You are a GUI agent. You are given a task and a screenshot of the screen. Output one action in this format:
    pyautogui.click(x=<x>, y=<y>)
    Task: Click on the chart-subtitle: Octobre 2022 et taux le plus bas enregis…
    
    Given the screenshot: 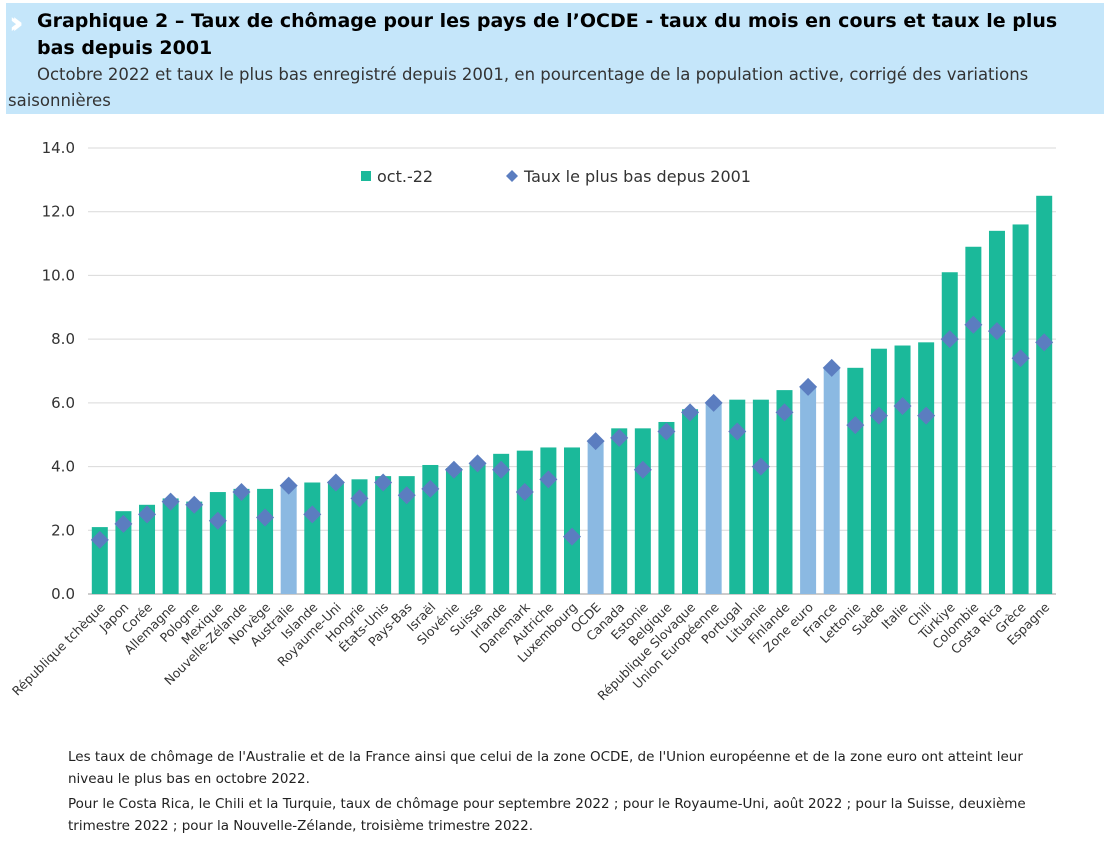 What is the action you would take?
    pyautogui.click(x=518, y=87)
    